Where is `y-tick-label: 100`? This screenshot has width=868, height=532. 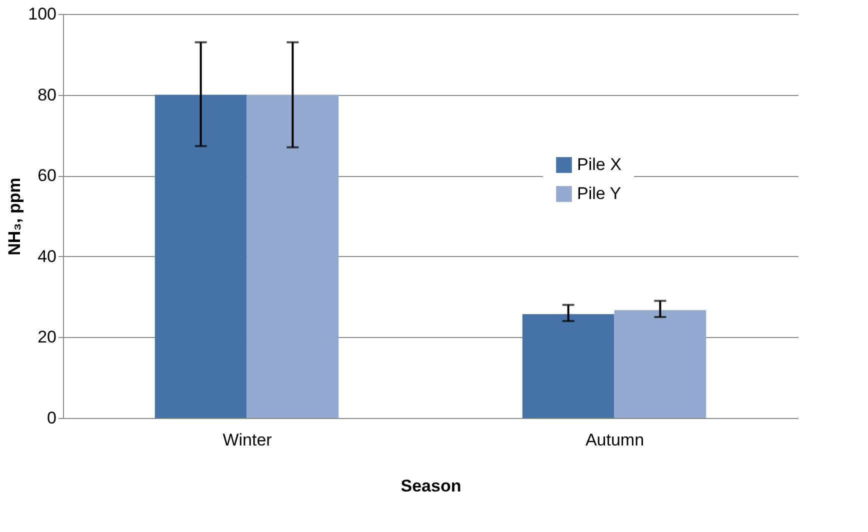 y-tick-label: 100 is located at coordinates (42, 14).